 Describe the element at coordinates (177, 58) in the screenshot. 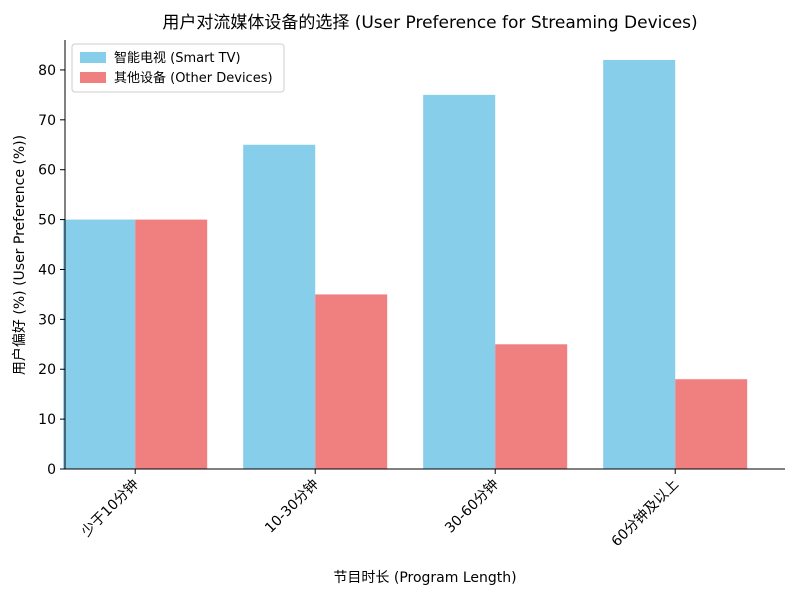

I see `legend-label-smart-tv: 智能电视 (Smart TV)` at that location.